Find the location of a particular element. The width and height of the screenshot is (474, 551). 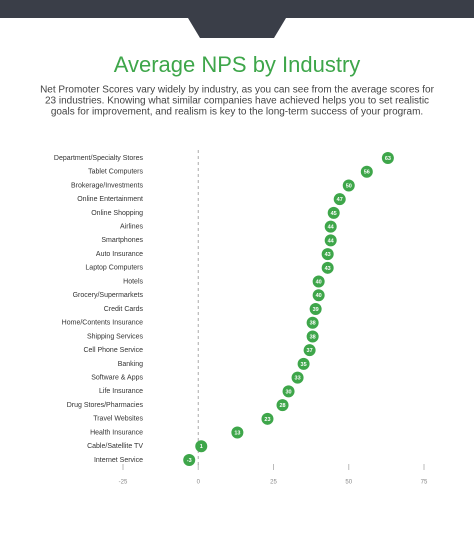

data-label: 35 is located at coordinates (304, 365).